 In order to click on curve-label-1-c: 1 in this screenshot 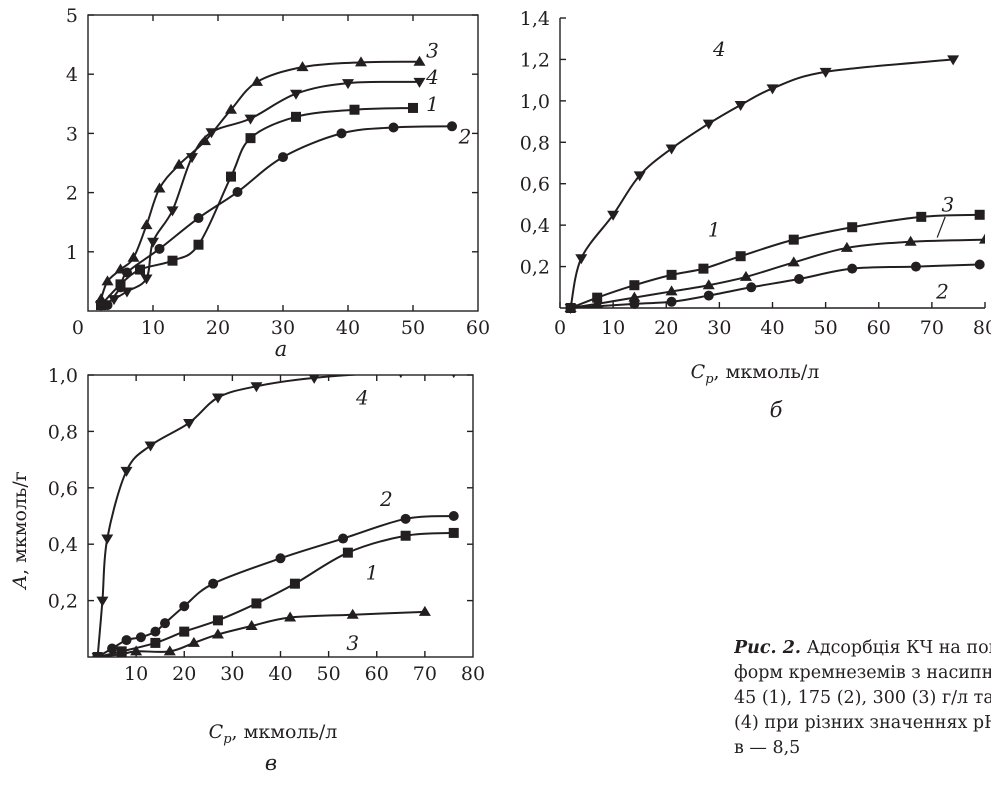, I will do `click(372, 572)`.